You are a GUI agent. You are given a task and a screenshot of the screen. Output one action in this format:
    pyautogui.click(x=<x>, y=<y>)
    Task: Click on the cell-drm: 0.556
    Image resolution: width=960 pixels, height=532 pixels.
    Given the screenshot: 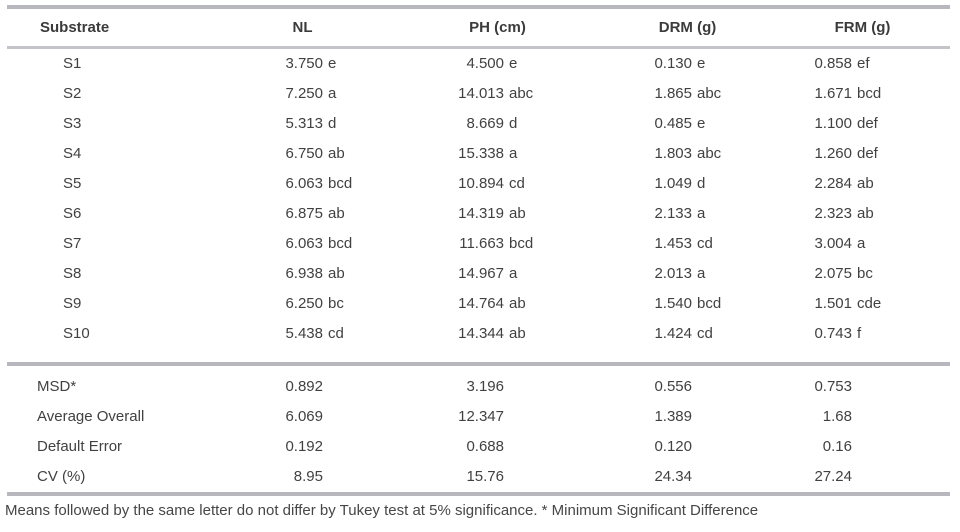 What is the action you would take?
    pyautogui.click(x=687, y=387)
    